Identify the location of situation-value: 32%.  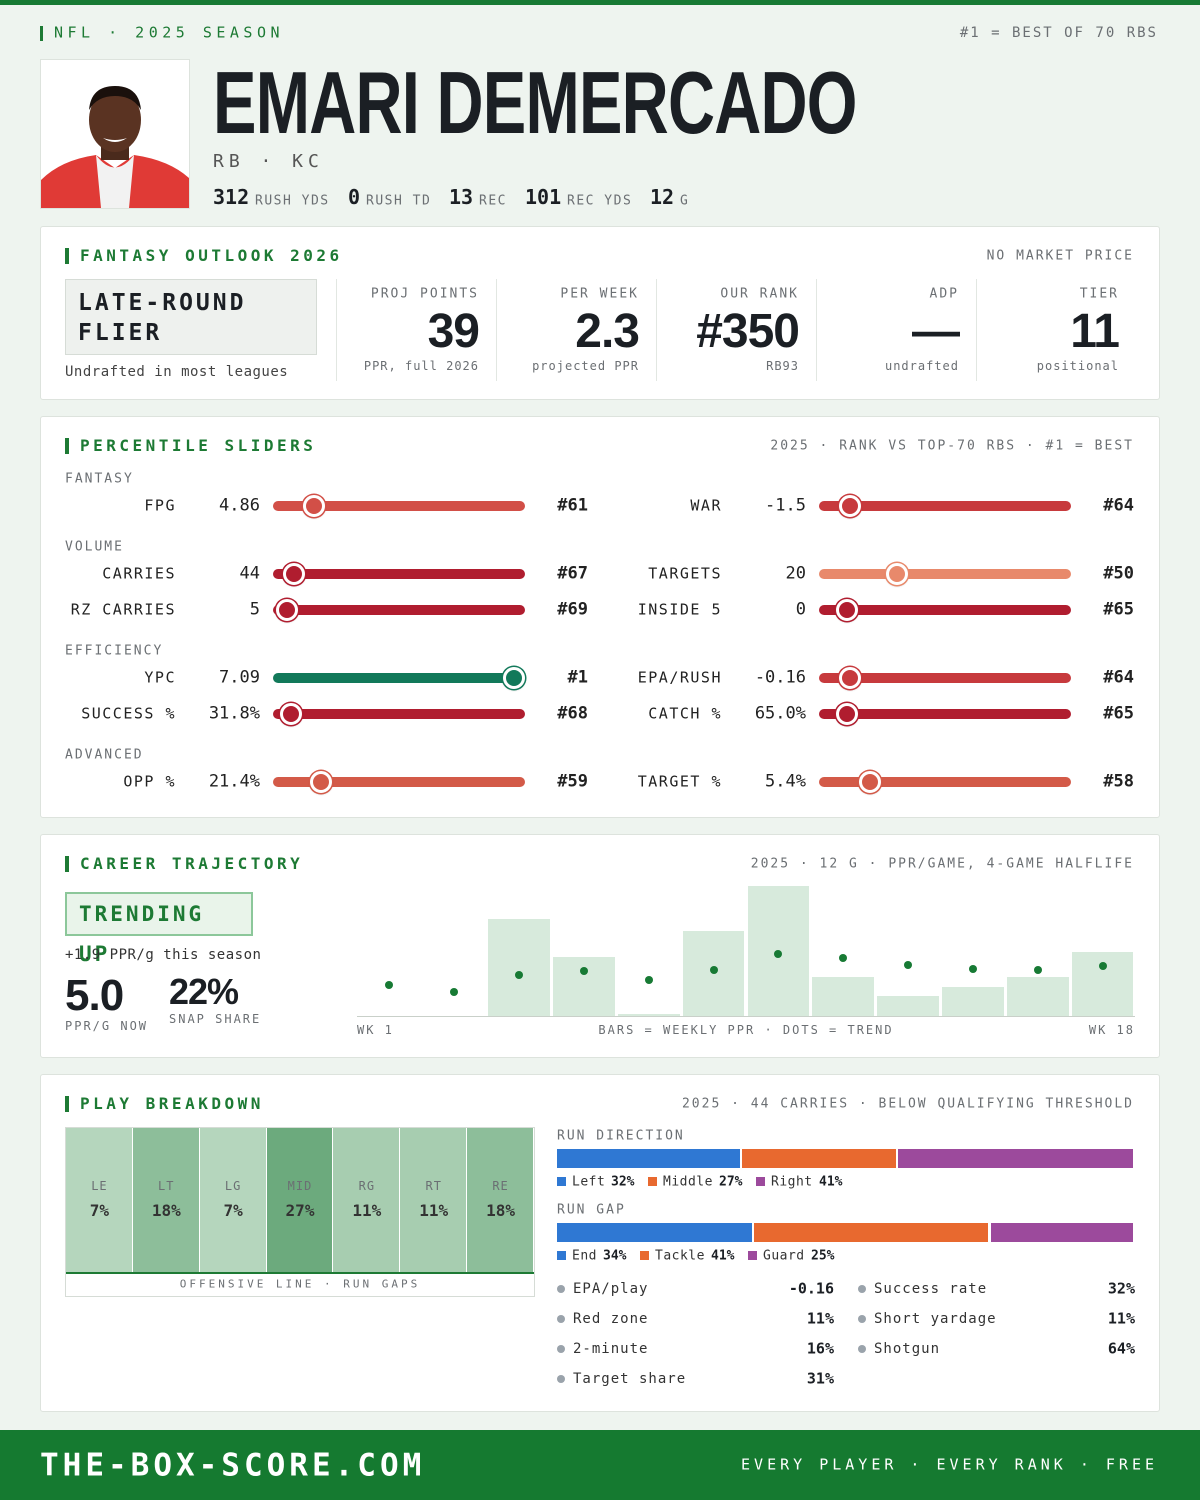
(1121, 1288).